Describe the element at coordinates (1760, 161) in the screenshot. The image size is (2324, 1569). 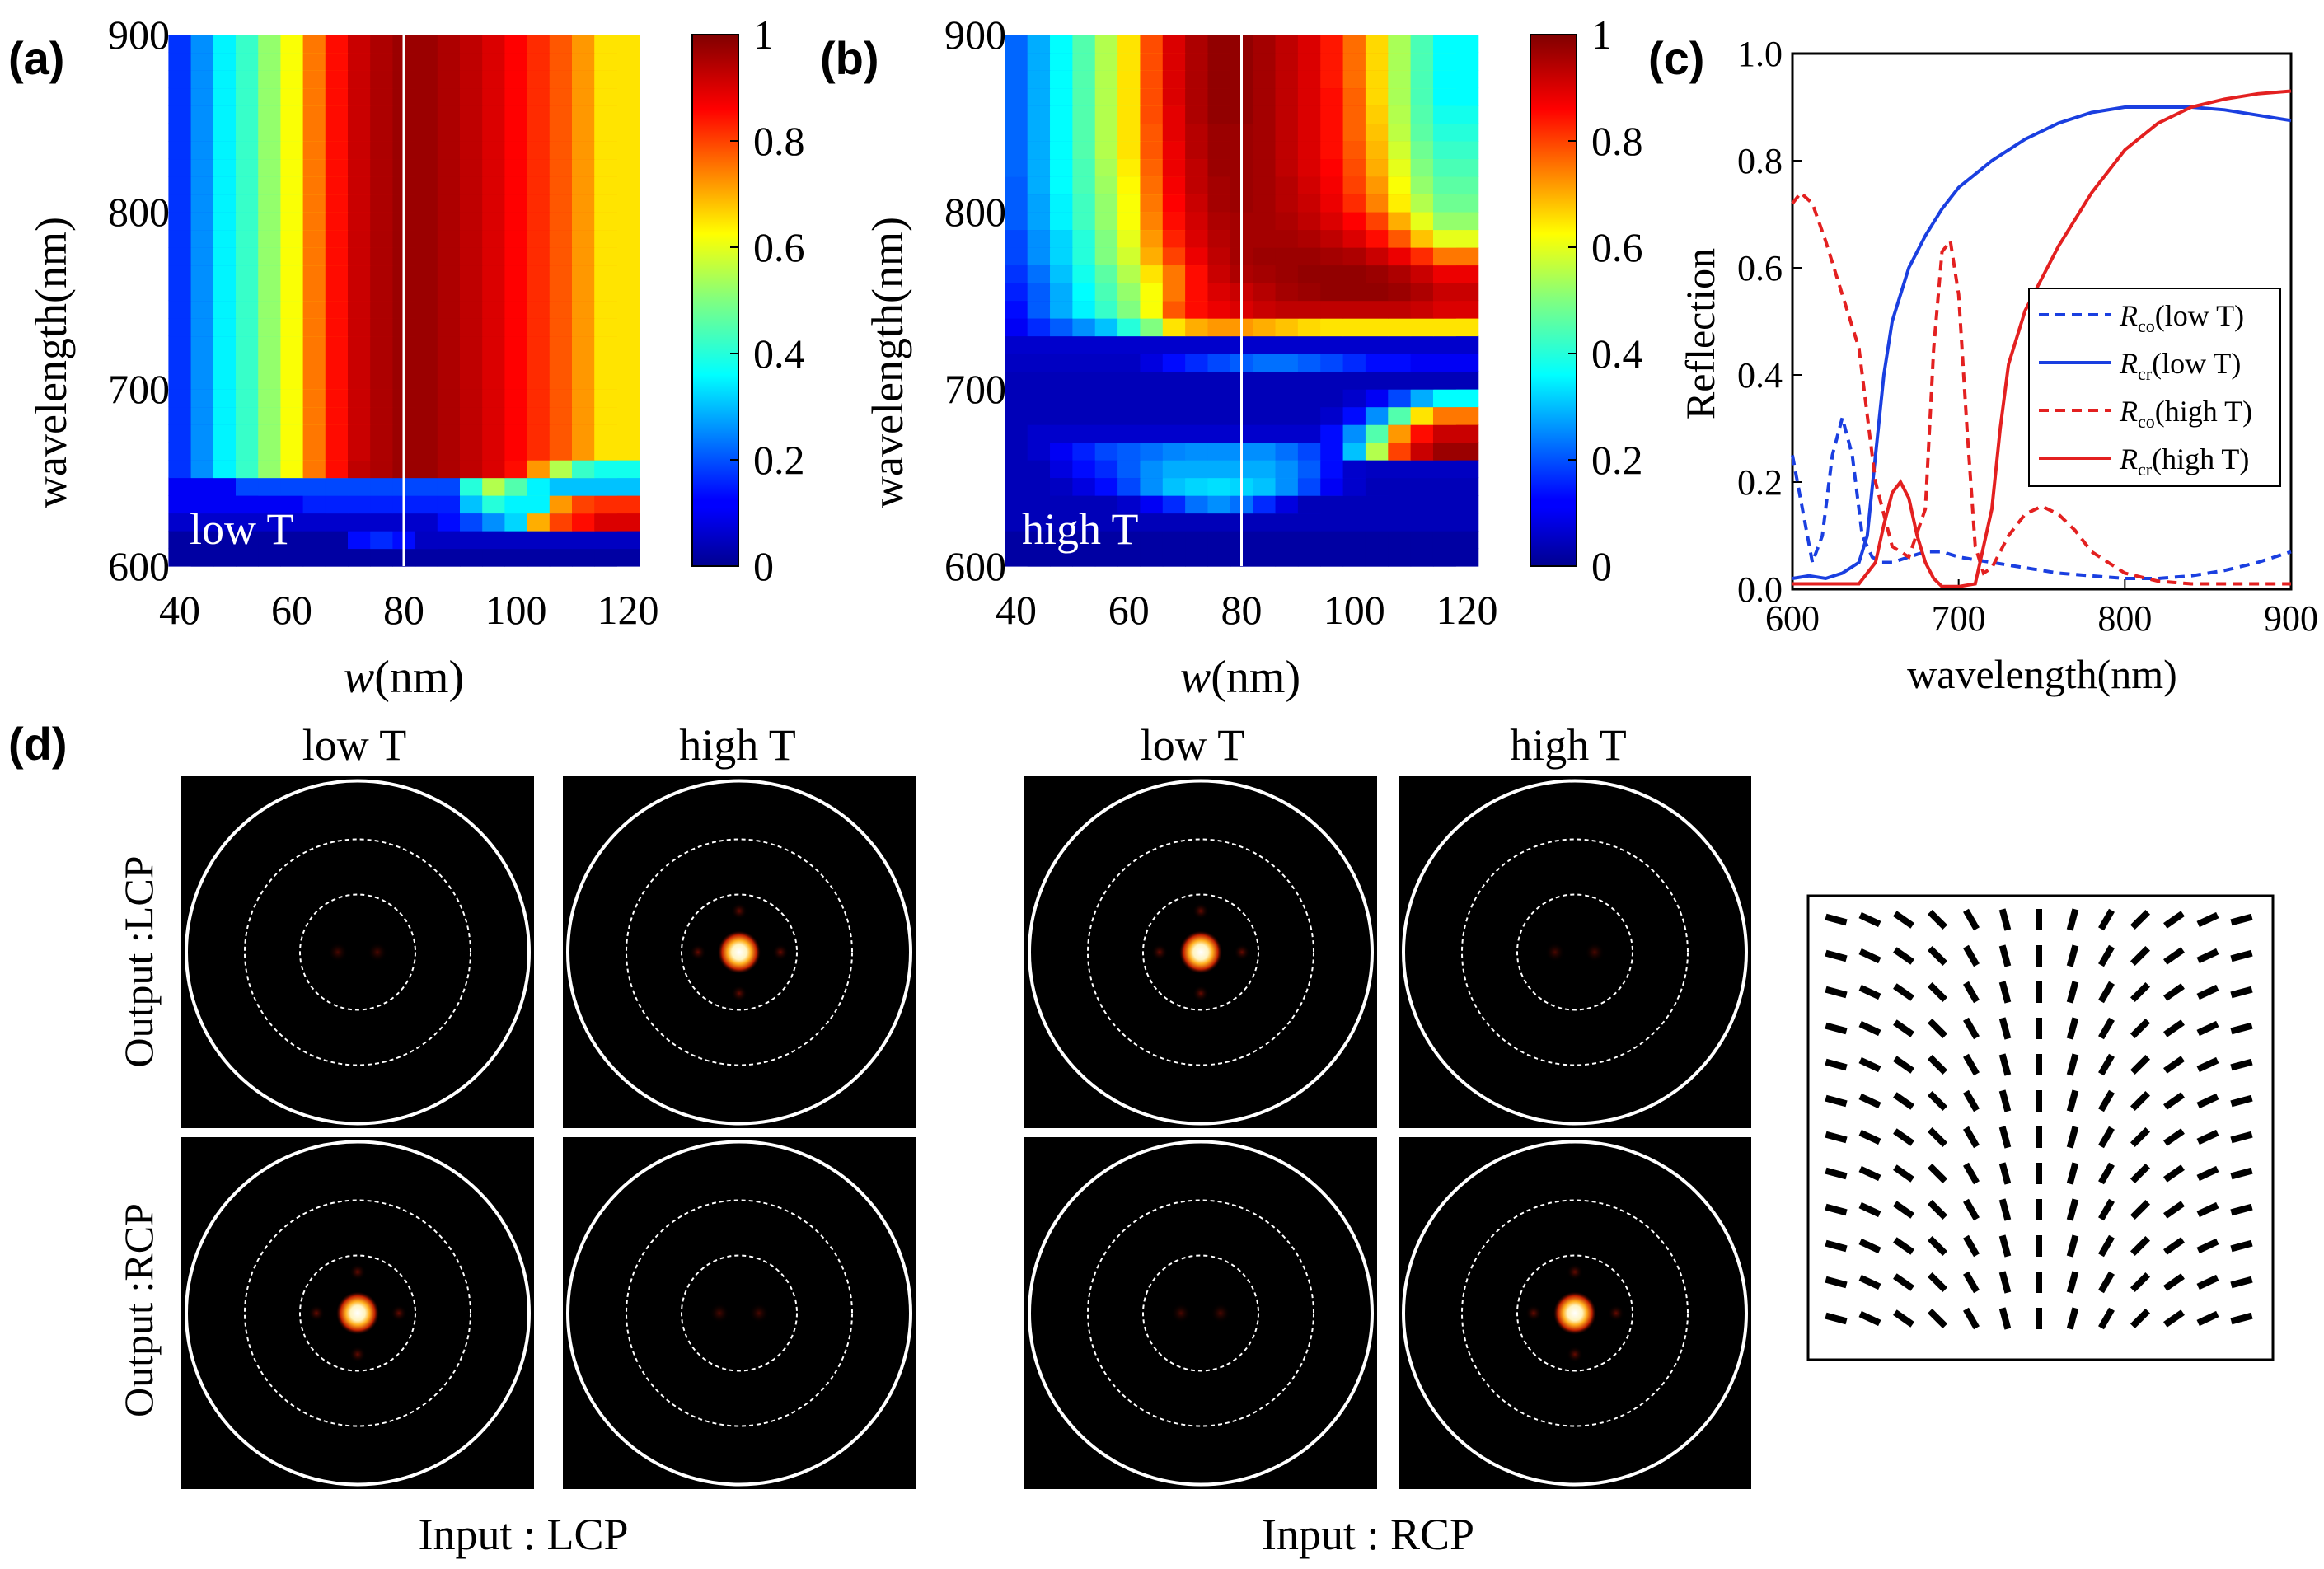
I see `y-tick-label: 0.8` at that location.